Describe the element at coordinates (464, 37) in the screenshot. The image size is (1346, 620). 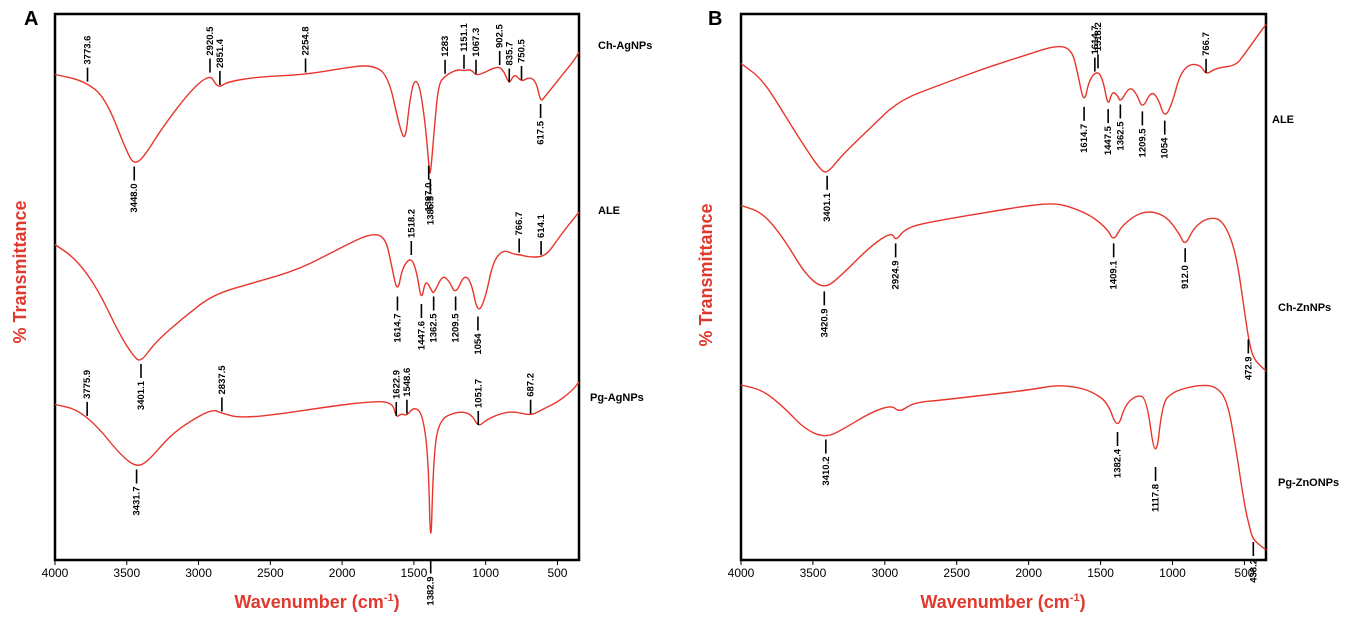
I see `peak-label: 1151.1` at that location.